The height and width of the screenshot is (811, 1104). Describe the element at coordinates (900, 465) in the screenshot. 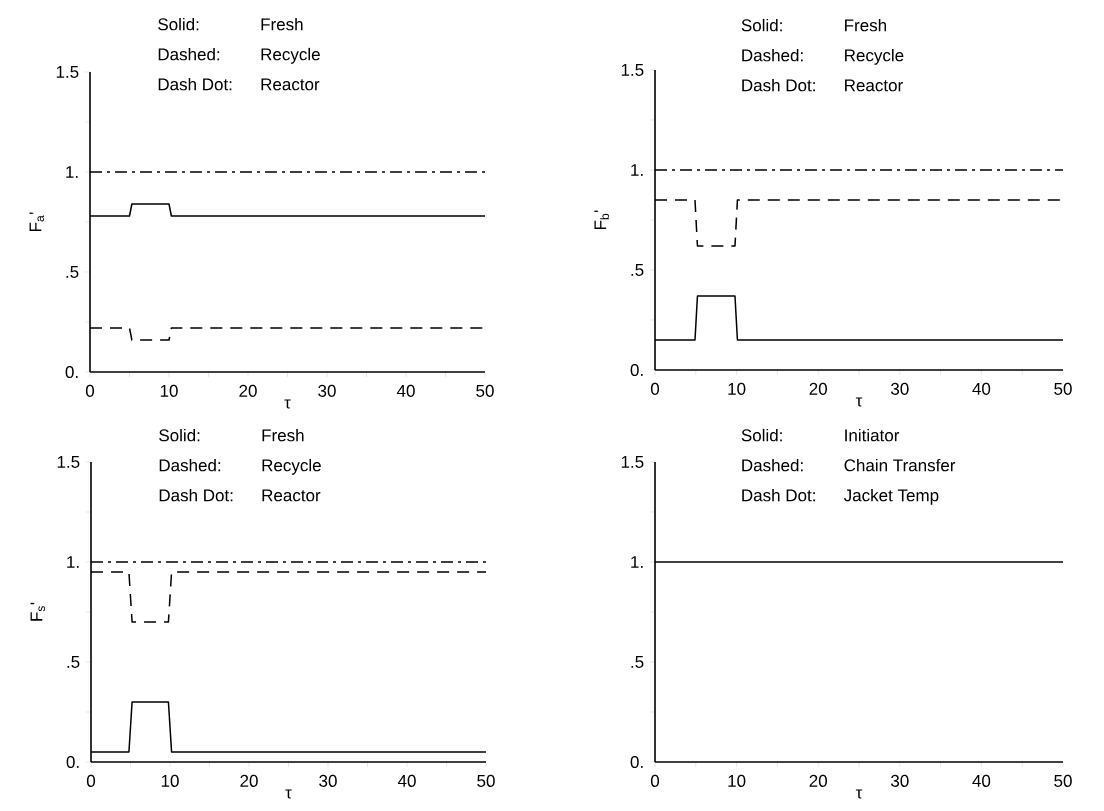

I see `annotation: Chain Transfer` at that location.